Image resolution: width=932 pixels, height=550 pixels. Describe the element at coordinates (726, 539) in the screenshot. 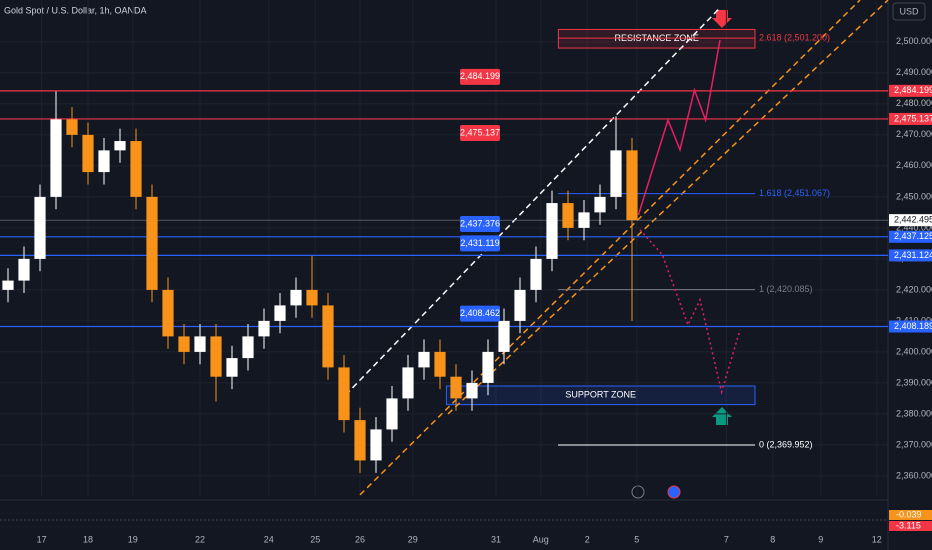

I see `x-tick-label: 7` at that location.